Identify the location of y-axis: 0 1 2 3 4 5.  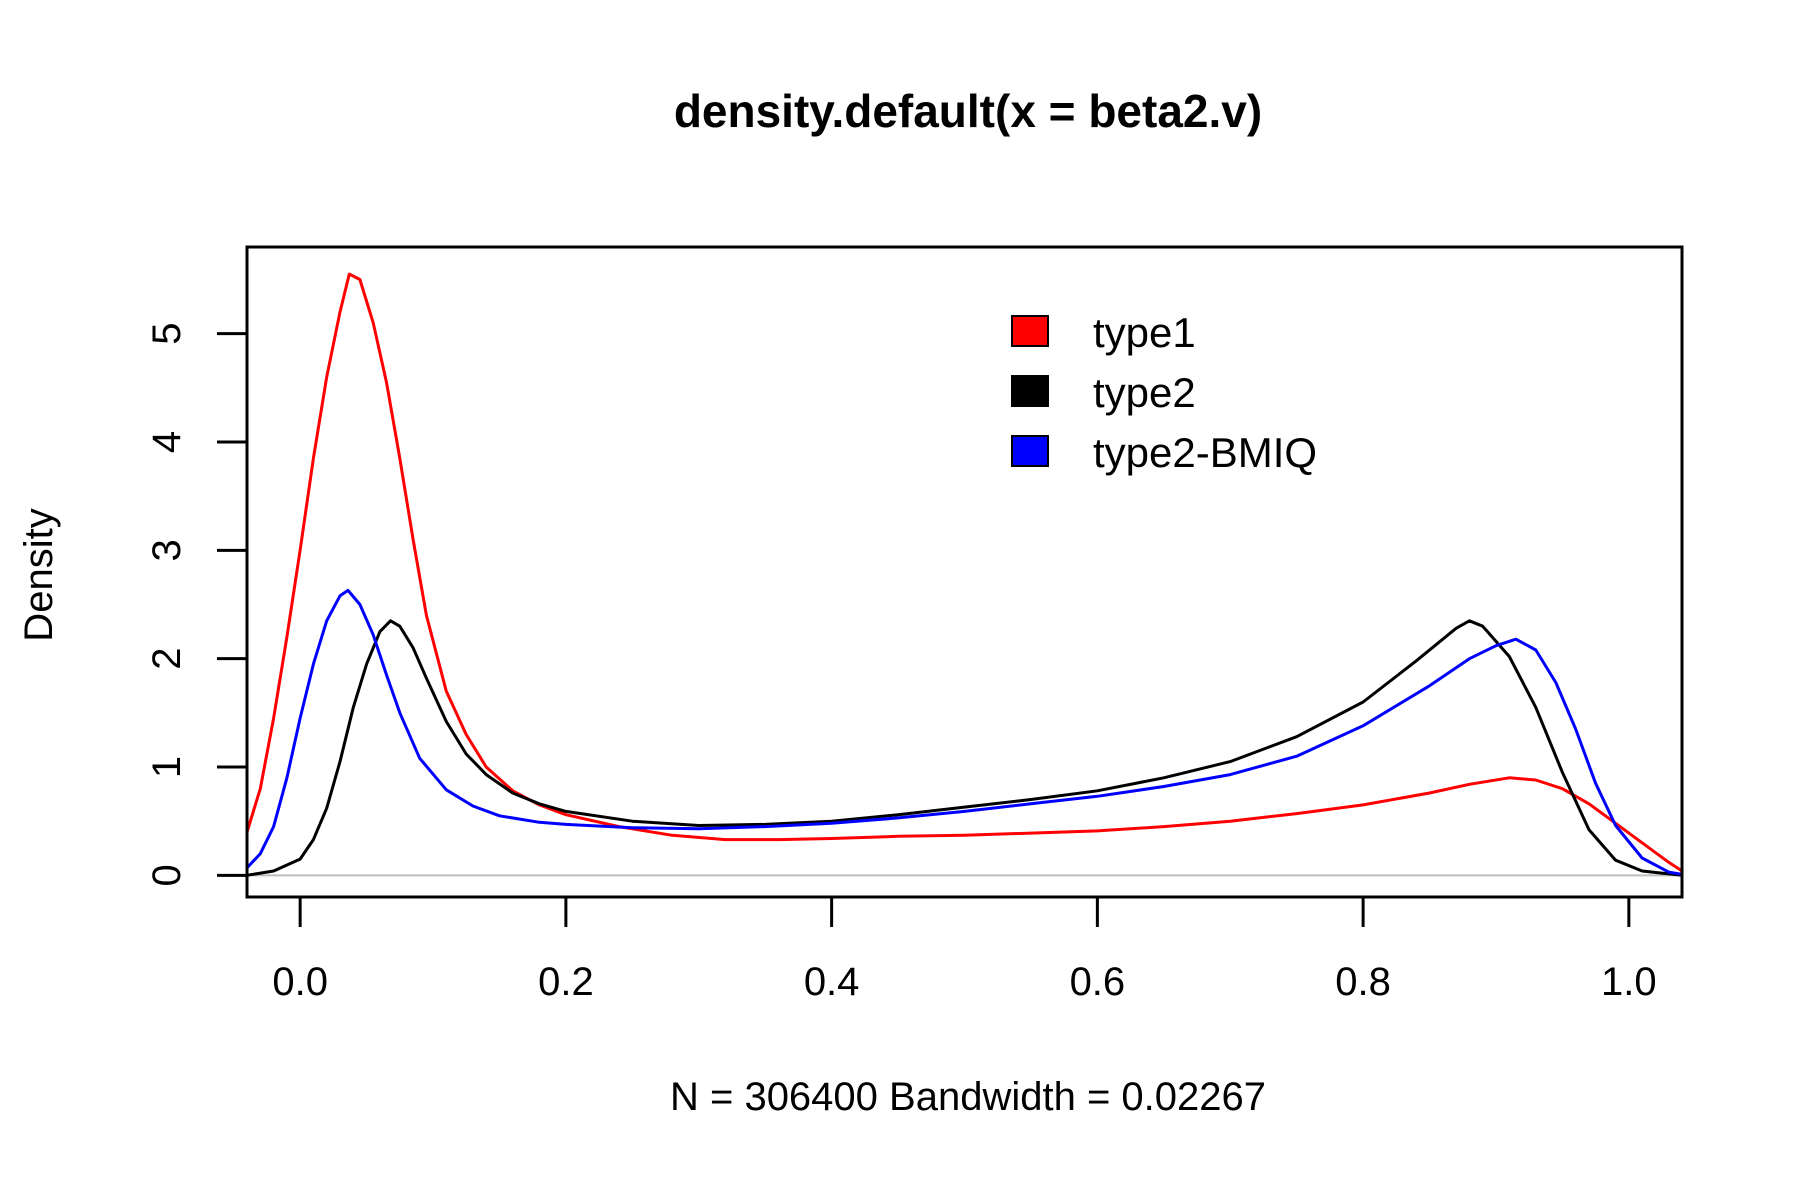
(197, 604).